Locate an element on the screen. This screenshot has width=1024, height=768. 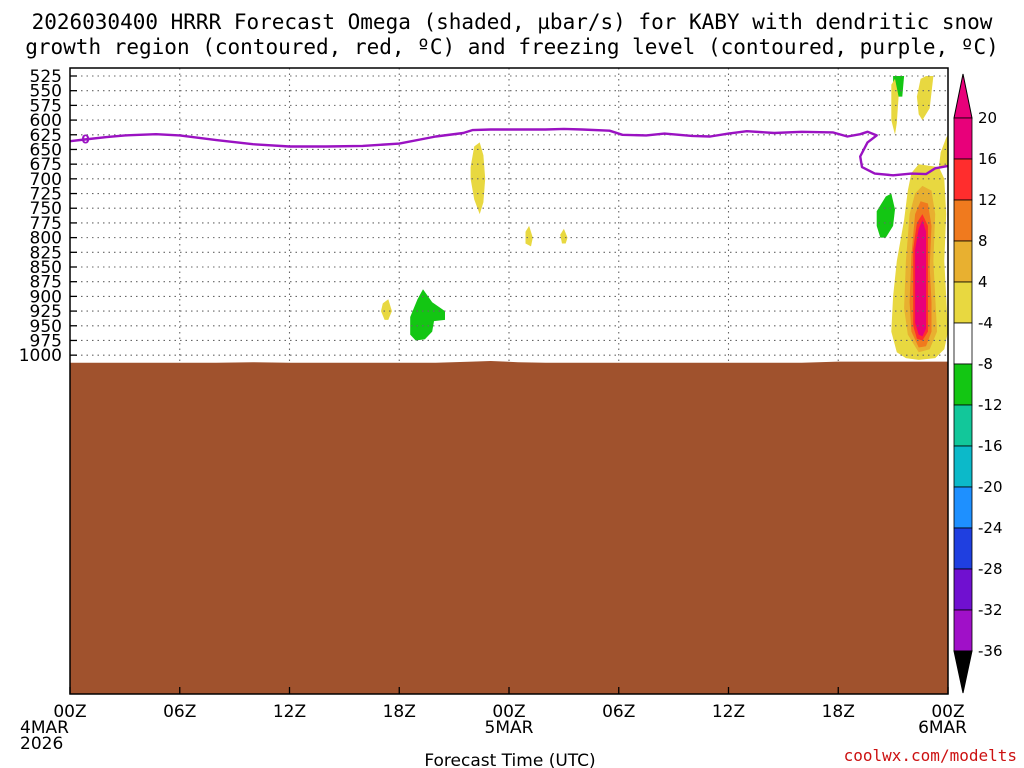
colorbar-legend: 20 16 12 8 4 -4 -8 -12 -16 -20 -24 -28 -32 -36 is located at coordinates (978, 383).